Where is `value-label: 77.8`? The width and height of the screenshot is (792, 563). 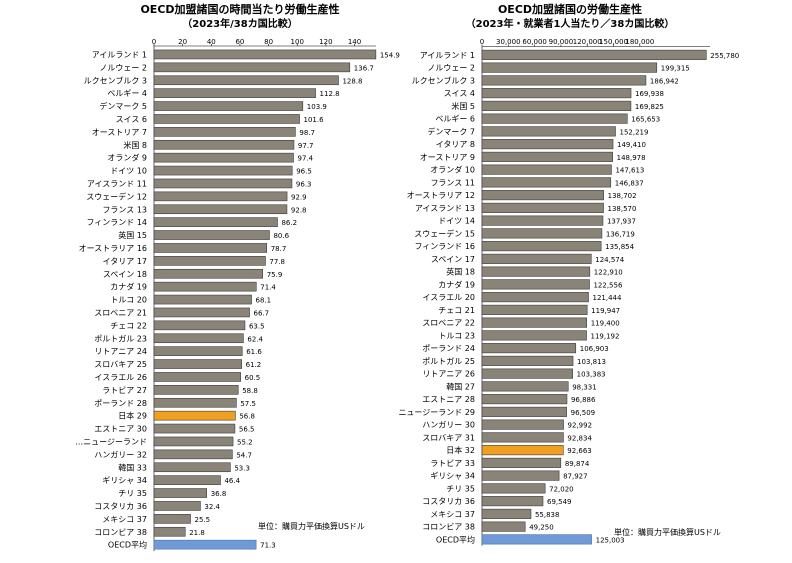 value-label: 77.8 is located at coordinates (277, 262).